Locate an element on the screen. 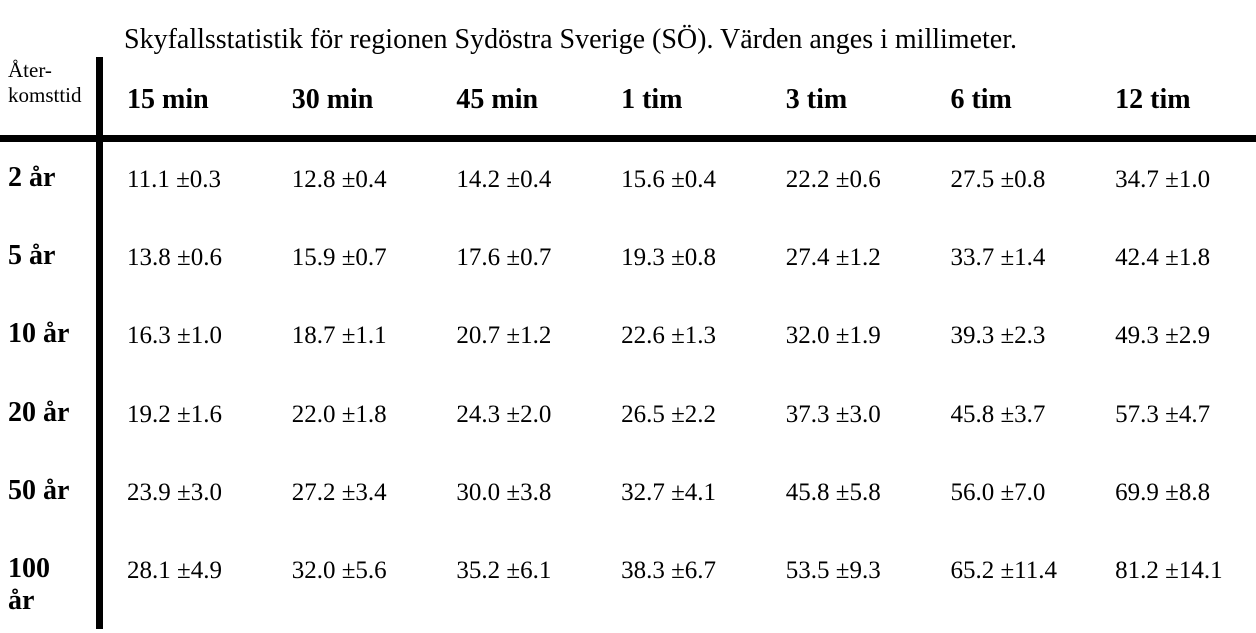 The image size is (1256, 633). value-cell: 27.2 ±3.4 is located at coordinates (339, 492).